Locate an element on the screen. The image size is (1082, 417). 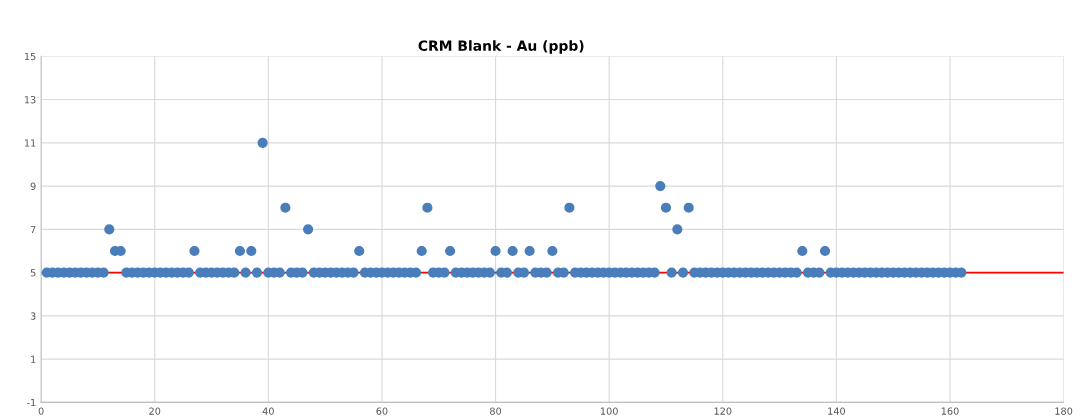
x-tick-label: 140 is located at coordinates (837, 411).